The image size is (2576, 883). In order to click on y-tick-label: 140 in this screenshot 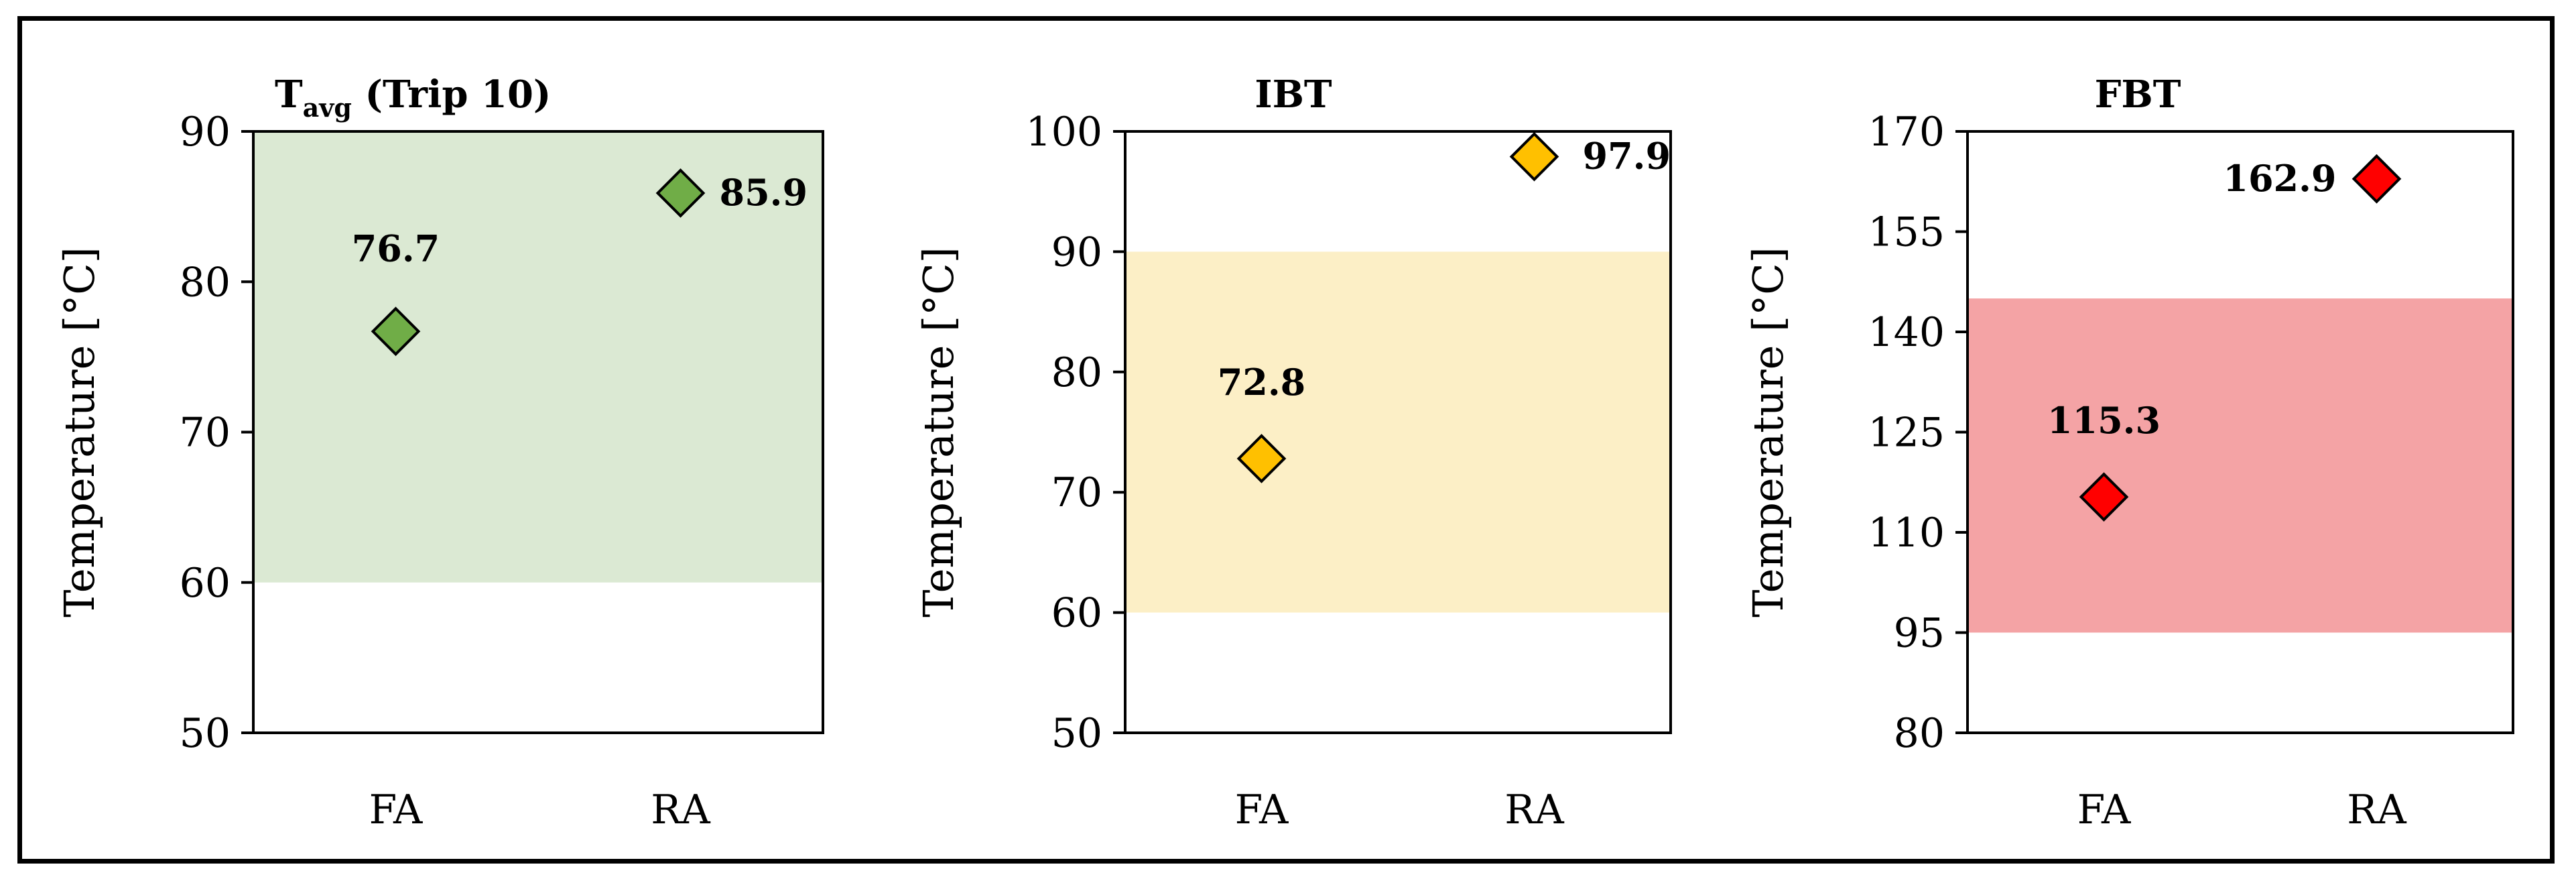, I will do `click(1906, 332)`.